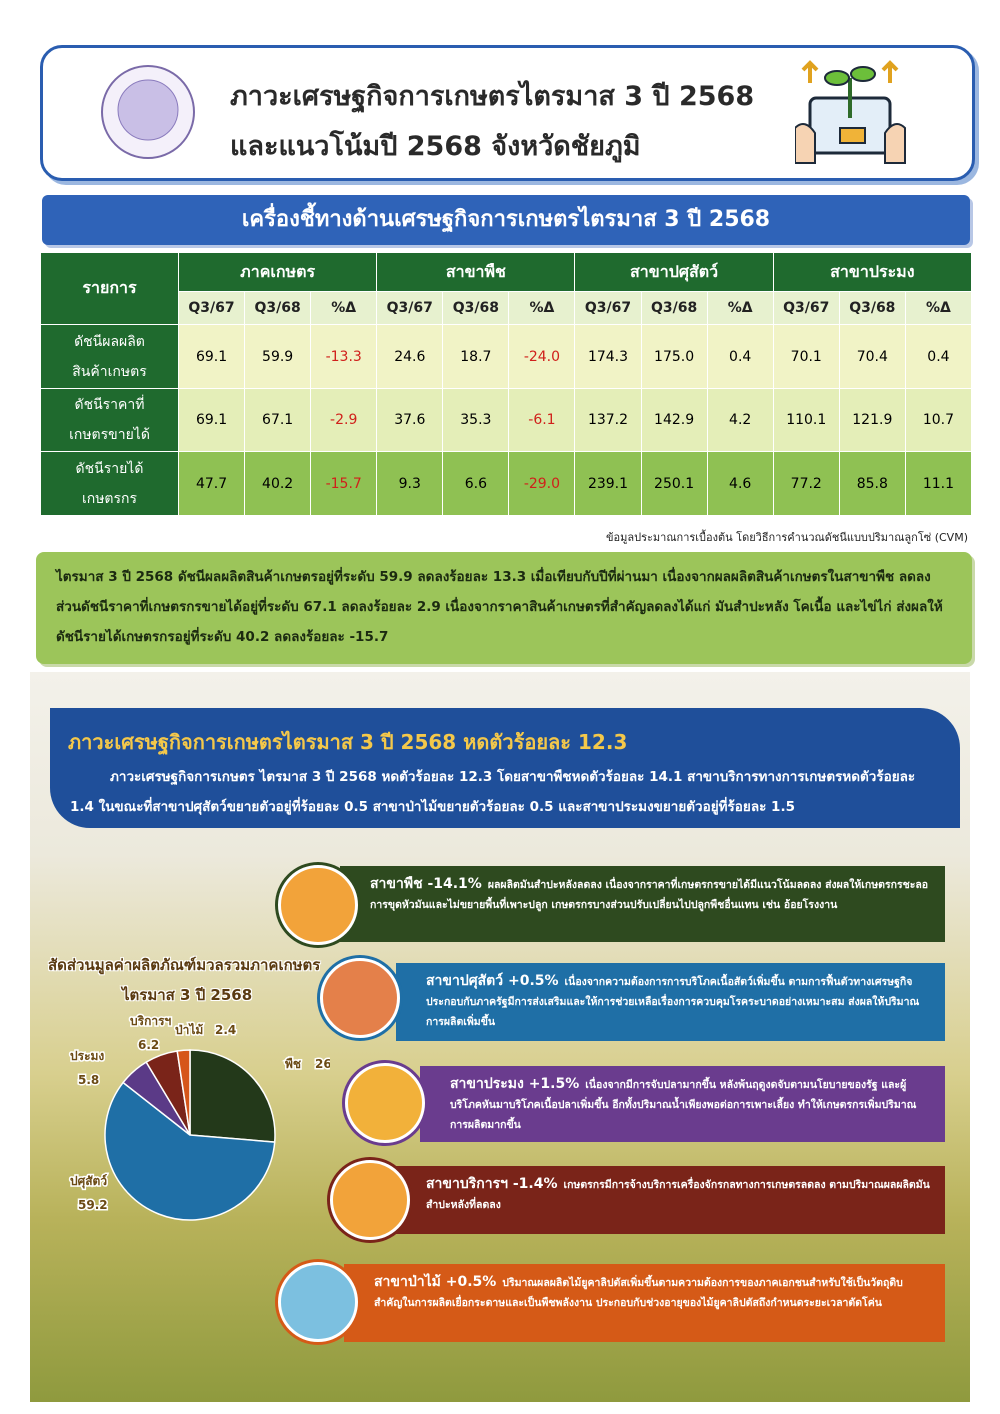 The height and width of the screenshot is (1414, 1000). What do you see at coordinates (542, 483) in the screenshot?
I see `table-cell: -29.0` at bounding box center [542, 483].